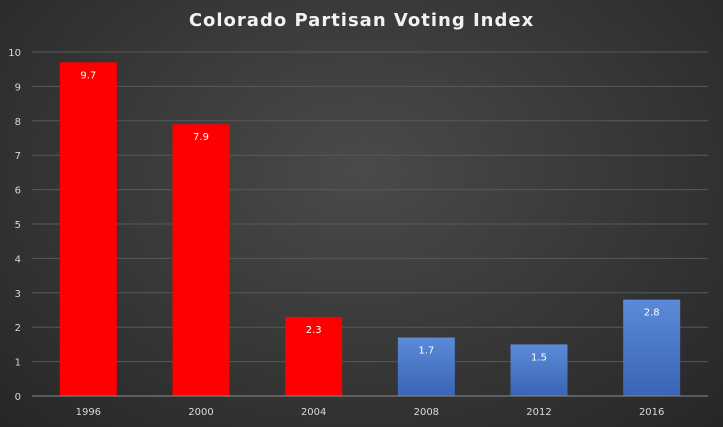 This screenshot has height=427, width=723. I want to click on y-tick-label: 5, so click(18, 225).